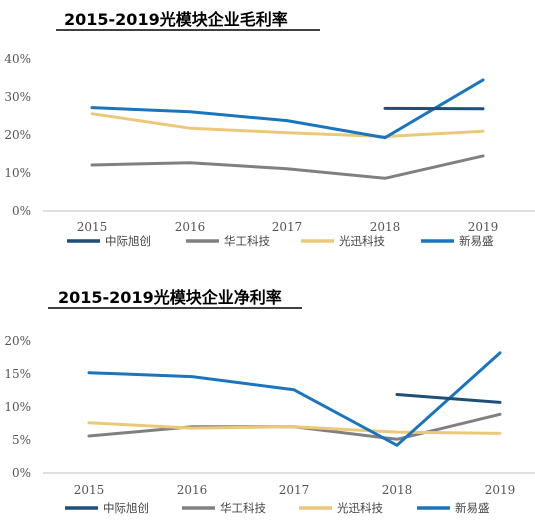  Describe the element at coordinates (176, 19) in the screenshot. I see `chart-title-gross-margin: 2015-2019光模块企业毛利率` at that location.